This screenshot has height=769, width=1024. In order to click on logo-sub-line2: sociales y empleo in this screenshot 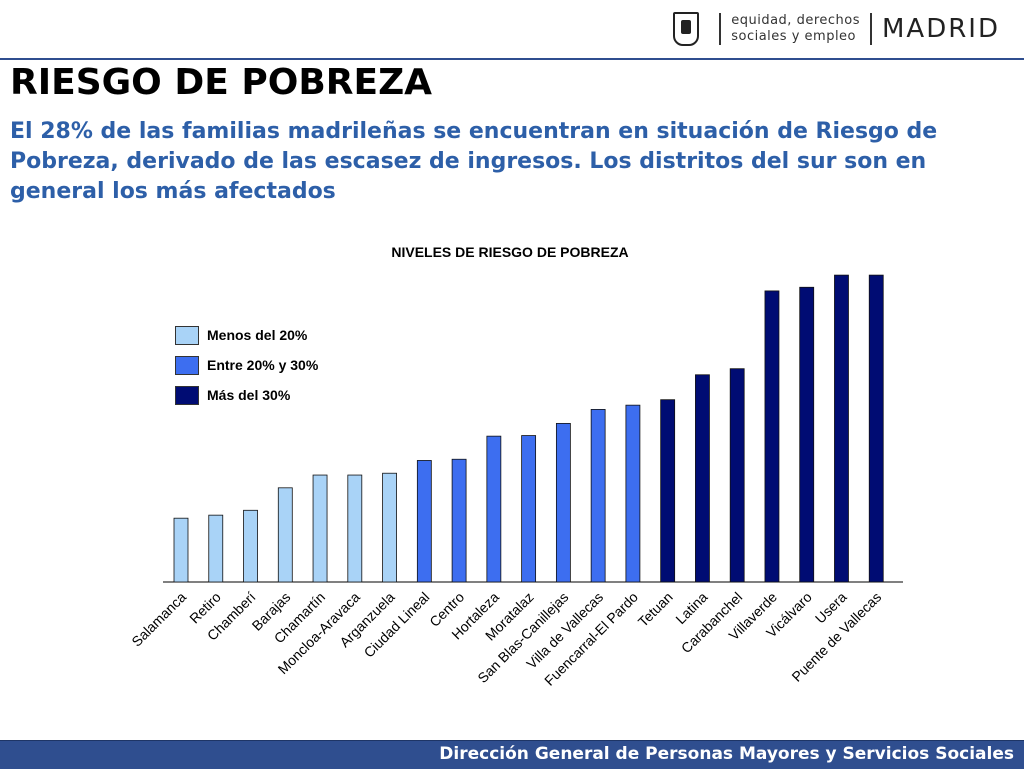, I will do `click(794, 36)`.